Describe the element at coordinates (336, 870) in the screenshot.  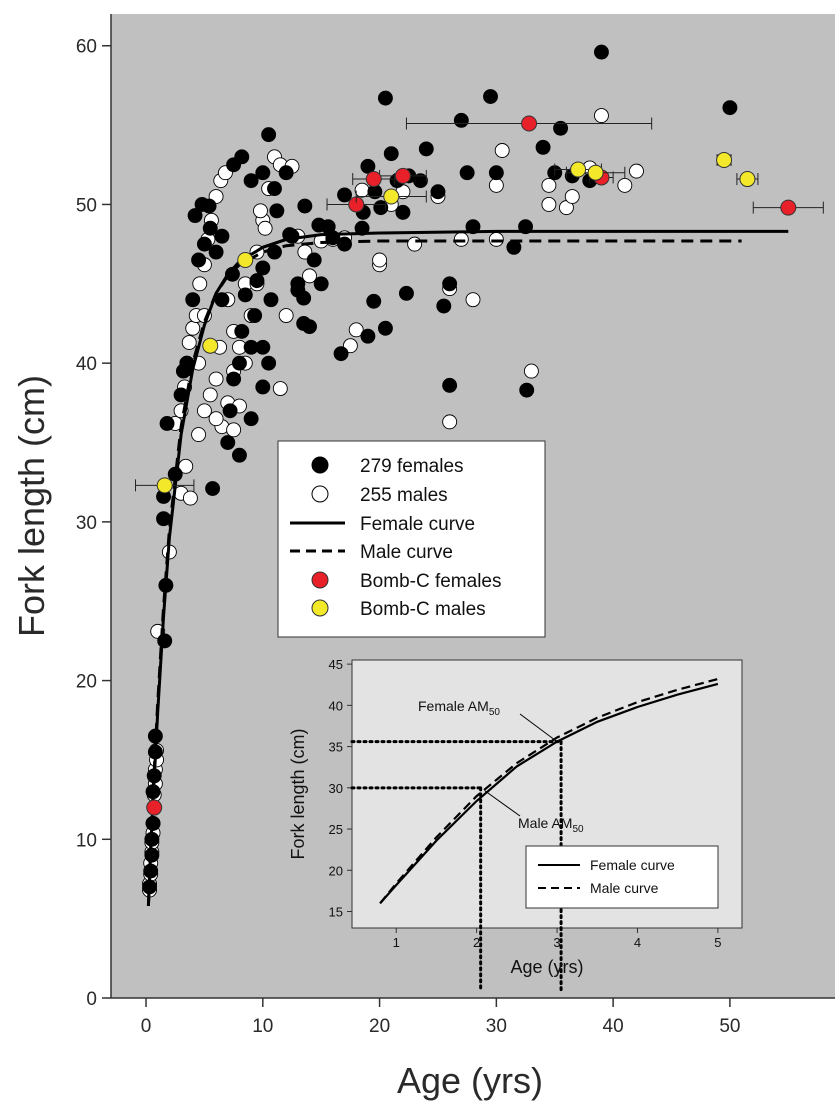
I see `inset-y-tick-label: 20` at that location.